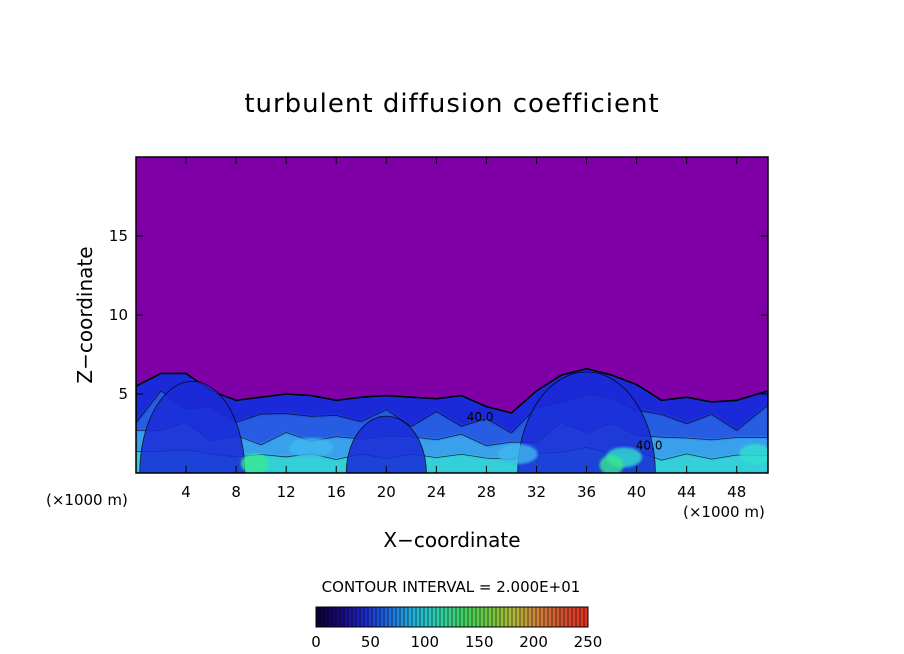  What do you see at coordinates (386, 492) in the screenshot?
I see `x-tick-label: 20` at bounding box center [386, 492].